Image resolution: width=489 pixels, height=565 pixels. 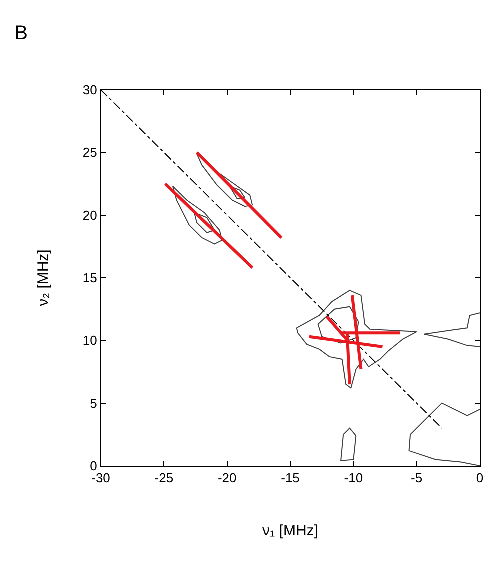 What do you see at coordinates (94, 403) in the screenshot?
I see `y-tick-label: 5` at bounding box center [94, 403].